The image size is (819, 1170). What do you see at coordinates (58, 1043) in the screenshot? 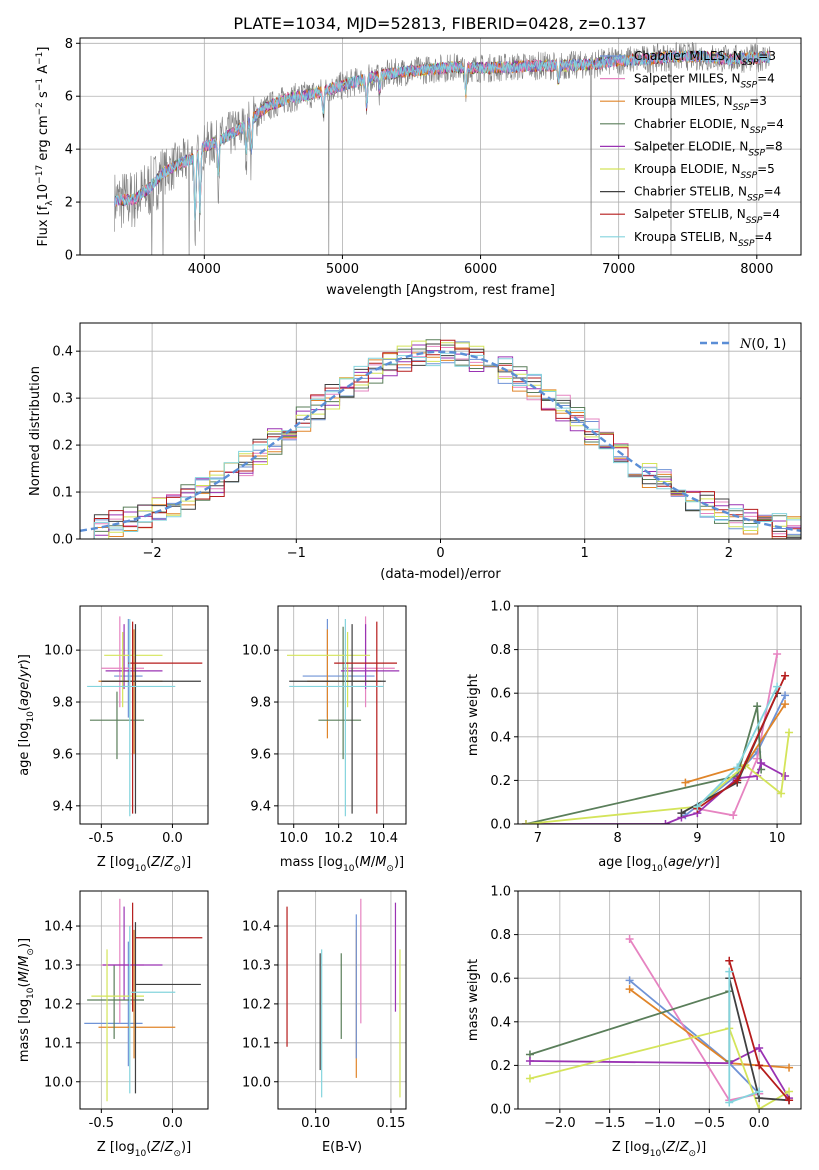
I see `y-tick-label: 10.1` at bounding box center [58, 1043].